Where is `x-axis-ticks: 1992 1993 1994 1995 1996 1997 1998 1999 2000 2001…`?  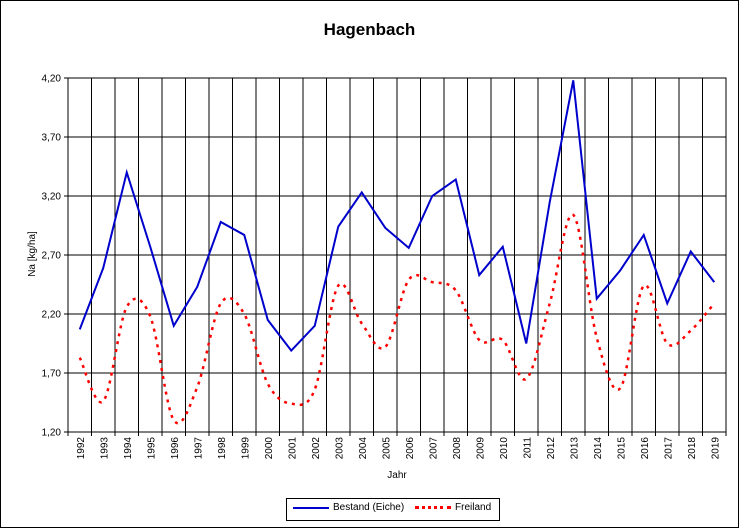
x-axis-ticks: 1992 1993 1994 1995 1996 1997 1998 1999 2000 2001… is located at coordinates (397, 446).